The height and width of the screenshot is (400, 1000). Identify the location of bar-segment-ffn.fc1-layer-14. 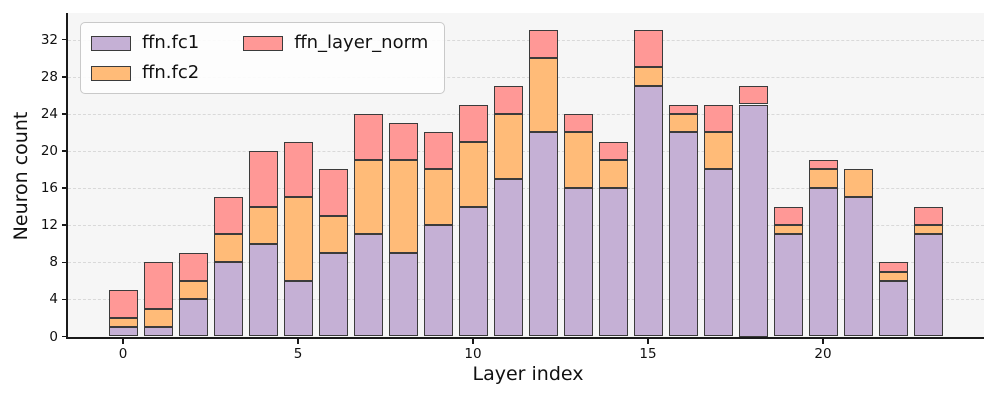
(613, 262).